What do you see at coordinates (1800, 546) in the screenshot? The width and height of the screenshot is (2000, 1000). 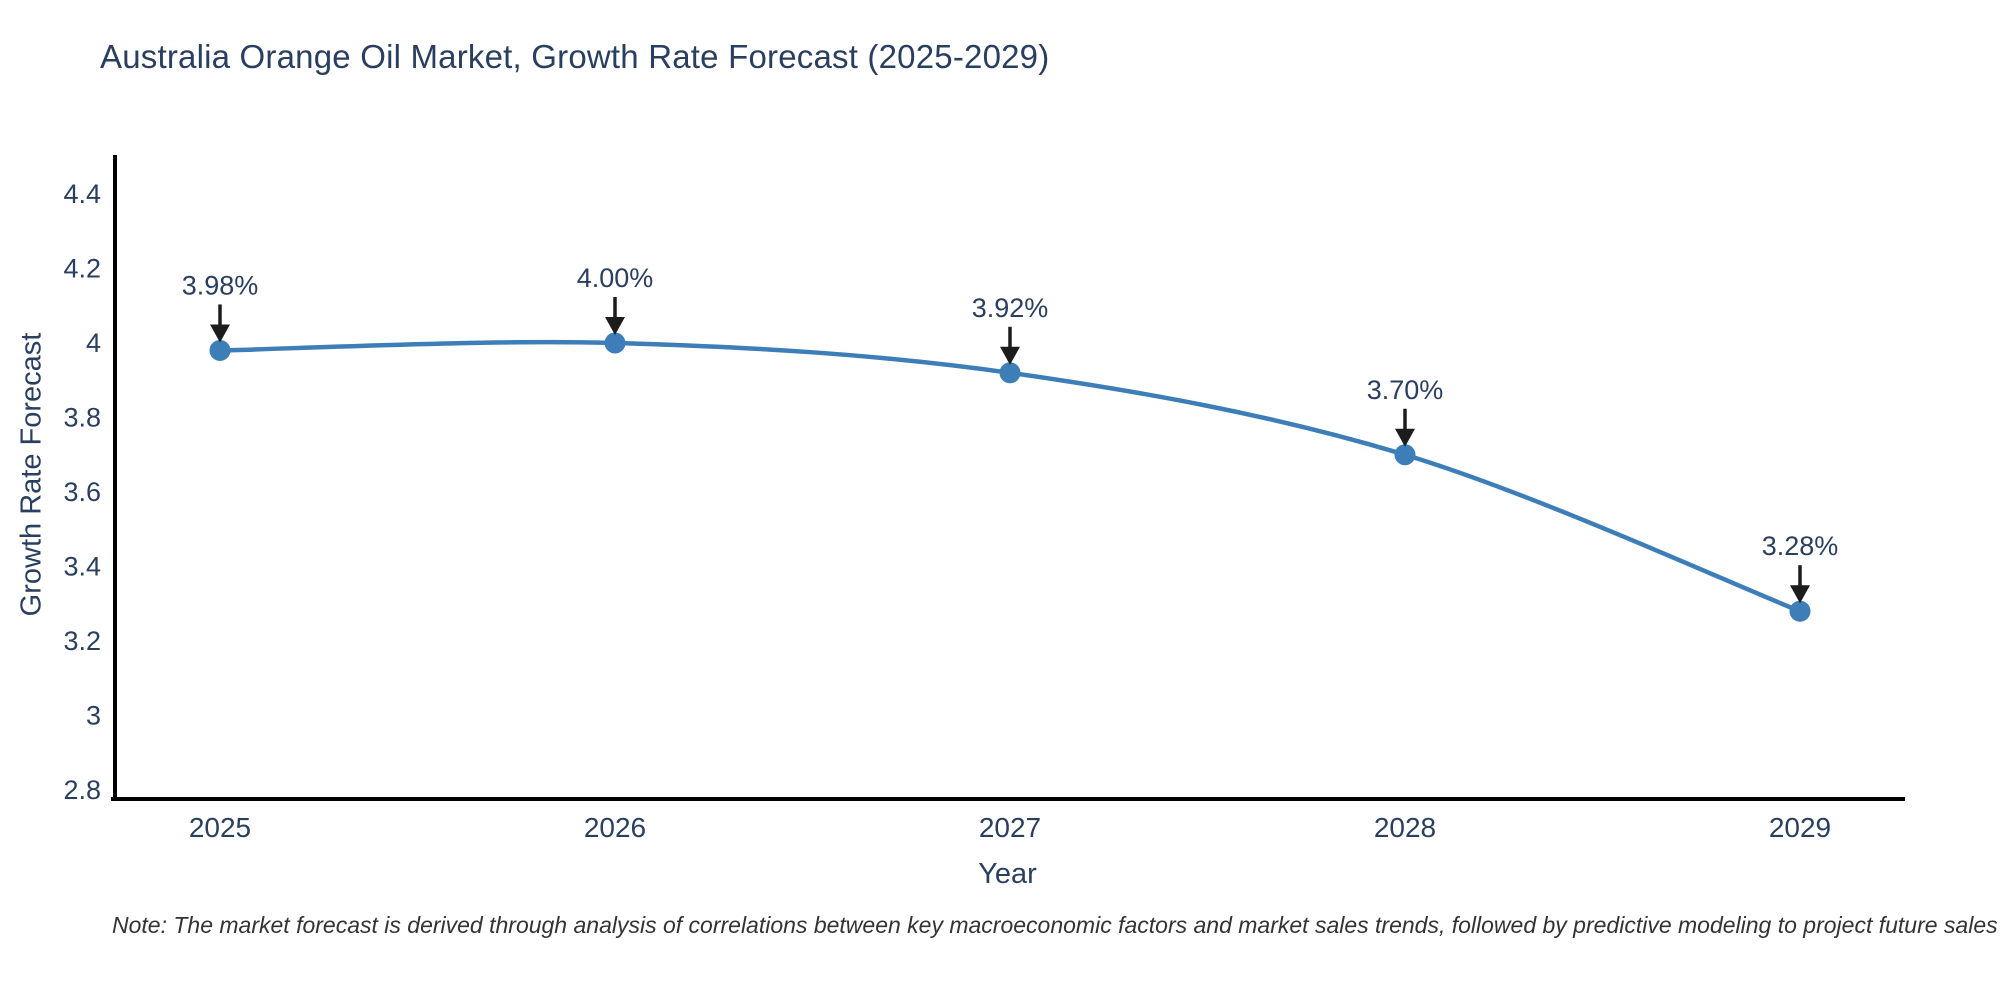 I see `data-point-label: 3.28%` at bounding box center [1800, 546].